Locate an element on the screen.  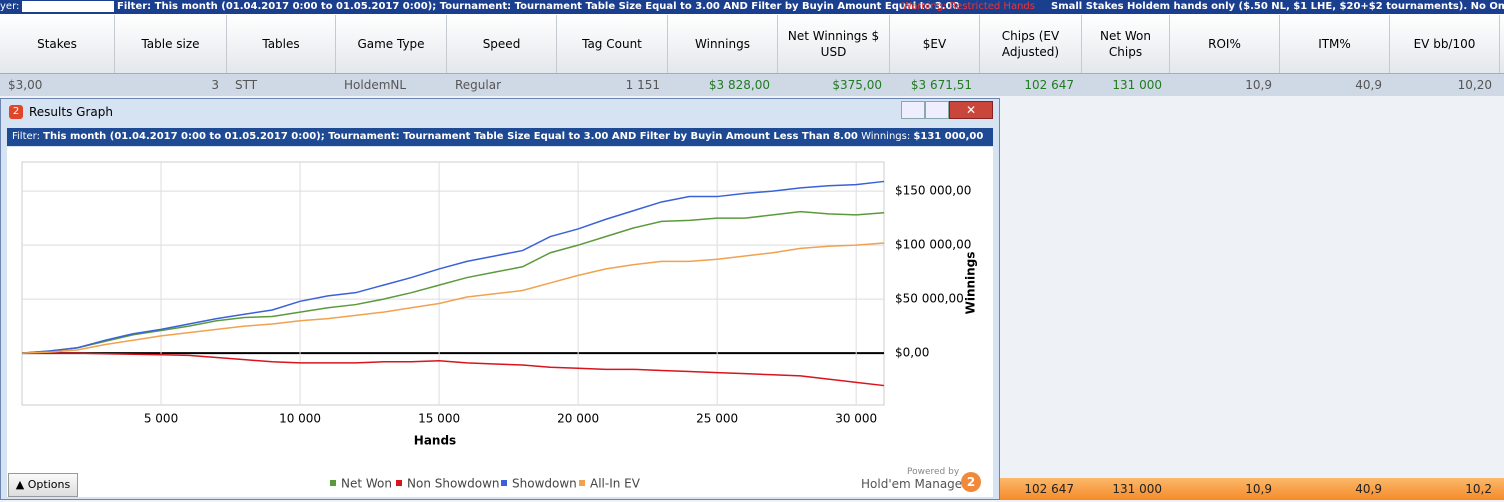
column-header: Net Winnings $ USD is located at coordinates (834, 44).